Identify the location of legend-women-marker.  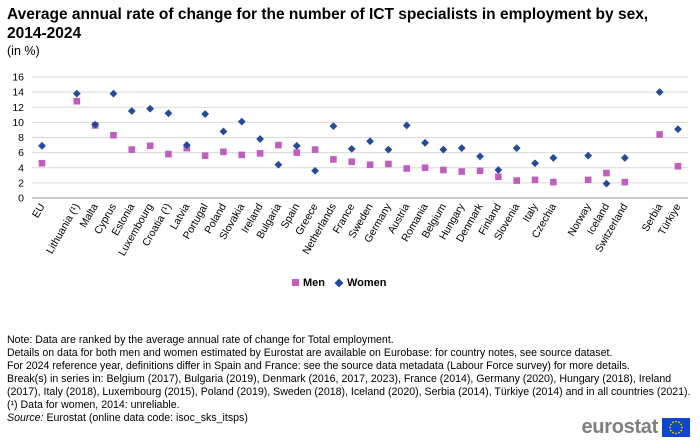
(339, 283).